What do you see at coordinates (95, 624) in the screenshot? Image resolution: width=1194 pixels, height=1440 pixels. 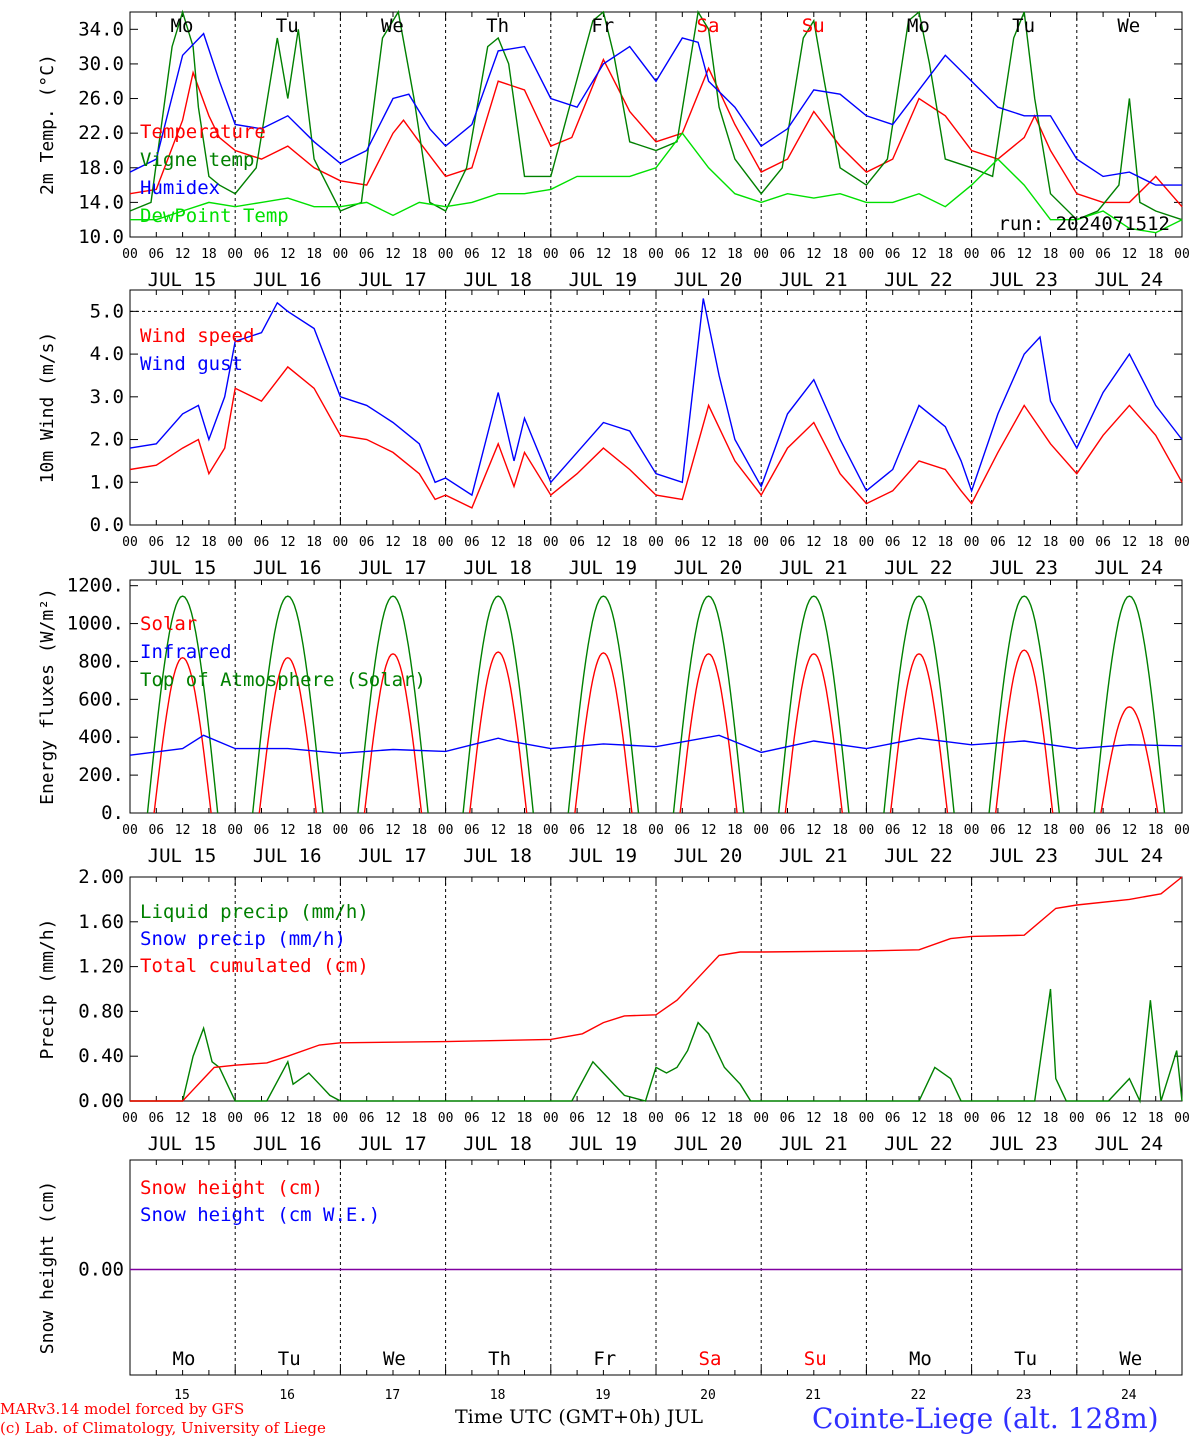 I see `y-tick-label: 1000.` at bounding box center [95, 624].